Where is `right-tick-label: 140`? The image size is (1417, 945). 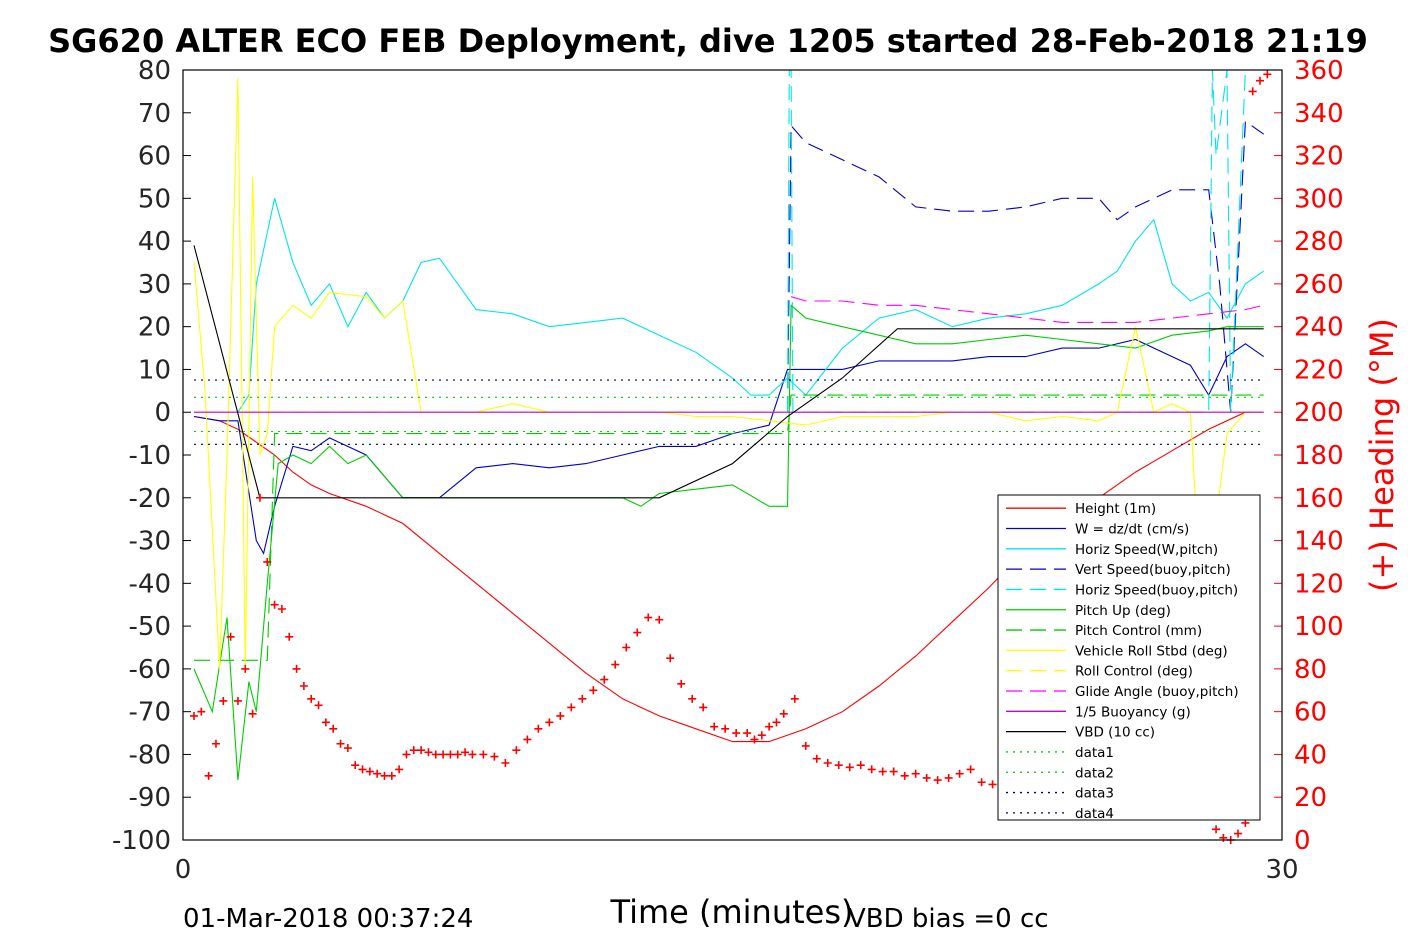
right-tick-label: 140 is located at coordinates (1319, 542).